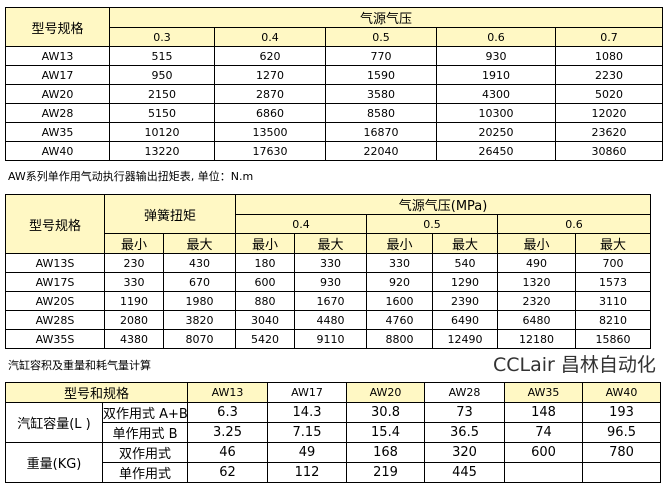  I want to click on table-cell: 600, so click(544, 452).